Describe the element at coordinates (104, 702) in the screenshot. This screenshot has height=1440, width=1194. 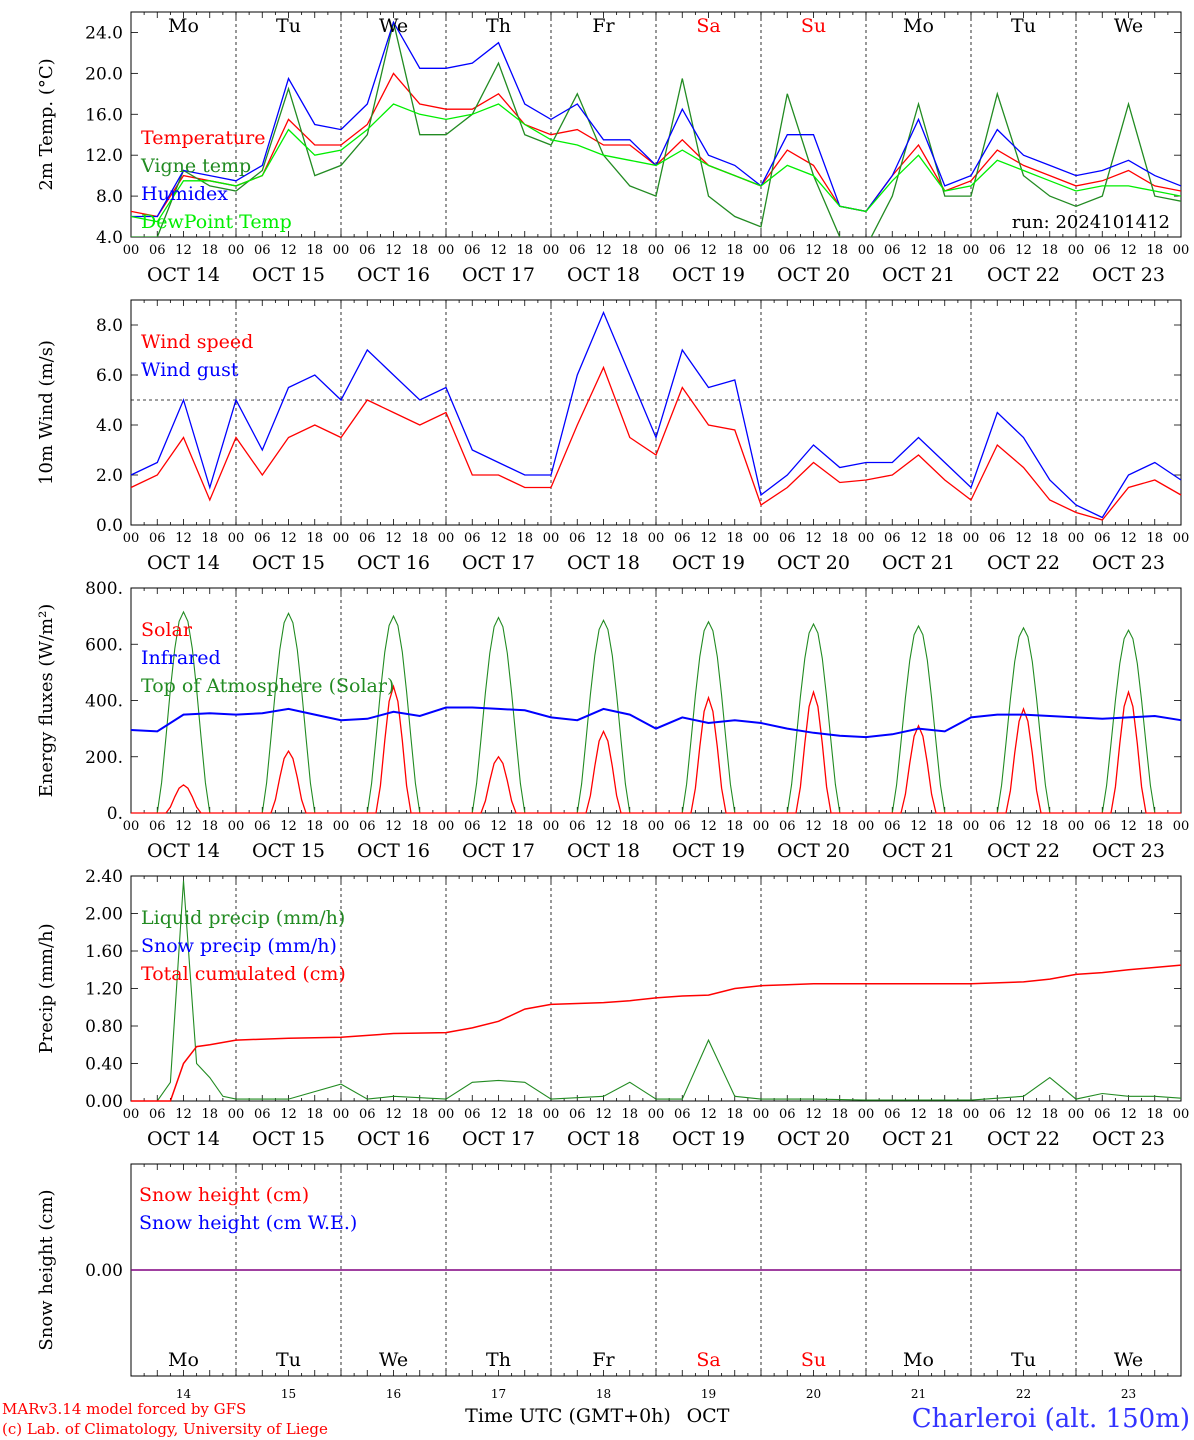
I see `y-tick-label: 400.` at that location.